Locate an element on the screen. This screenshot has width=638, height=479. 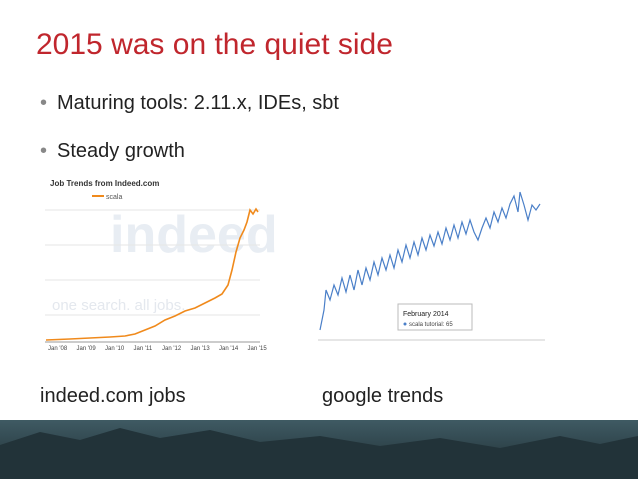
x-label: Jan '08 is located at coordinates (58, 349).